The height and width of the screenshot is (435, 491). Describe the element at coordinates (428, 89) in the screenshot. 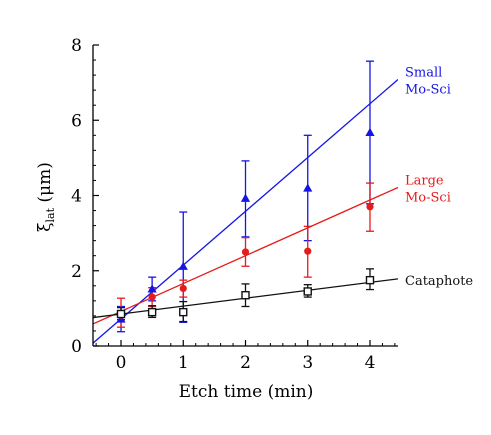

I see `series-label-small-mo-sci-line-1: Mo-Sci` at that location.